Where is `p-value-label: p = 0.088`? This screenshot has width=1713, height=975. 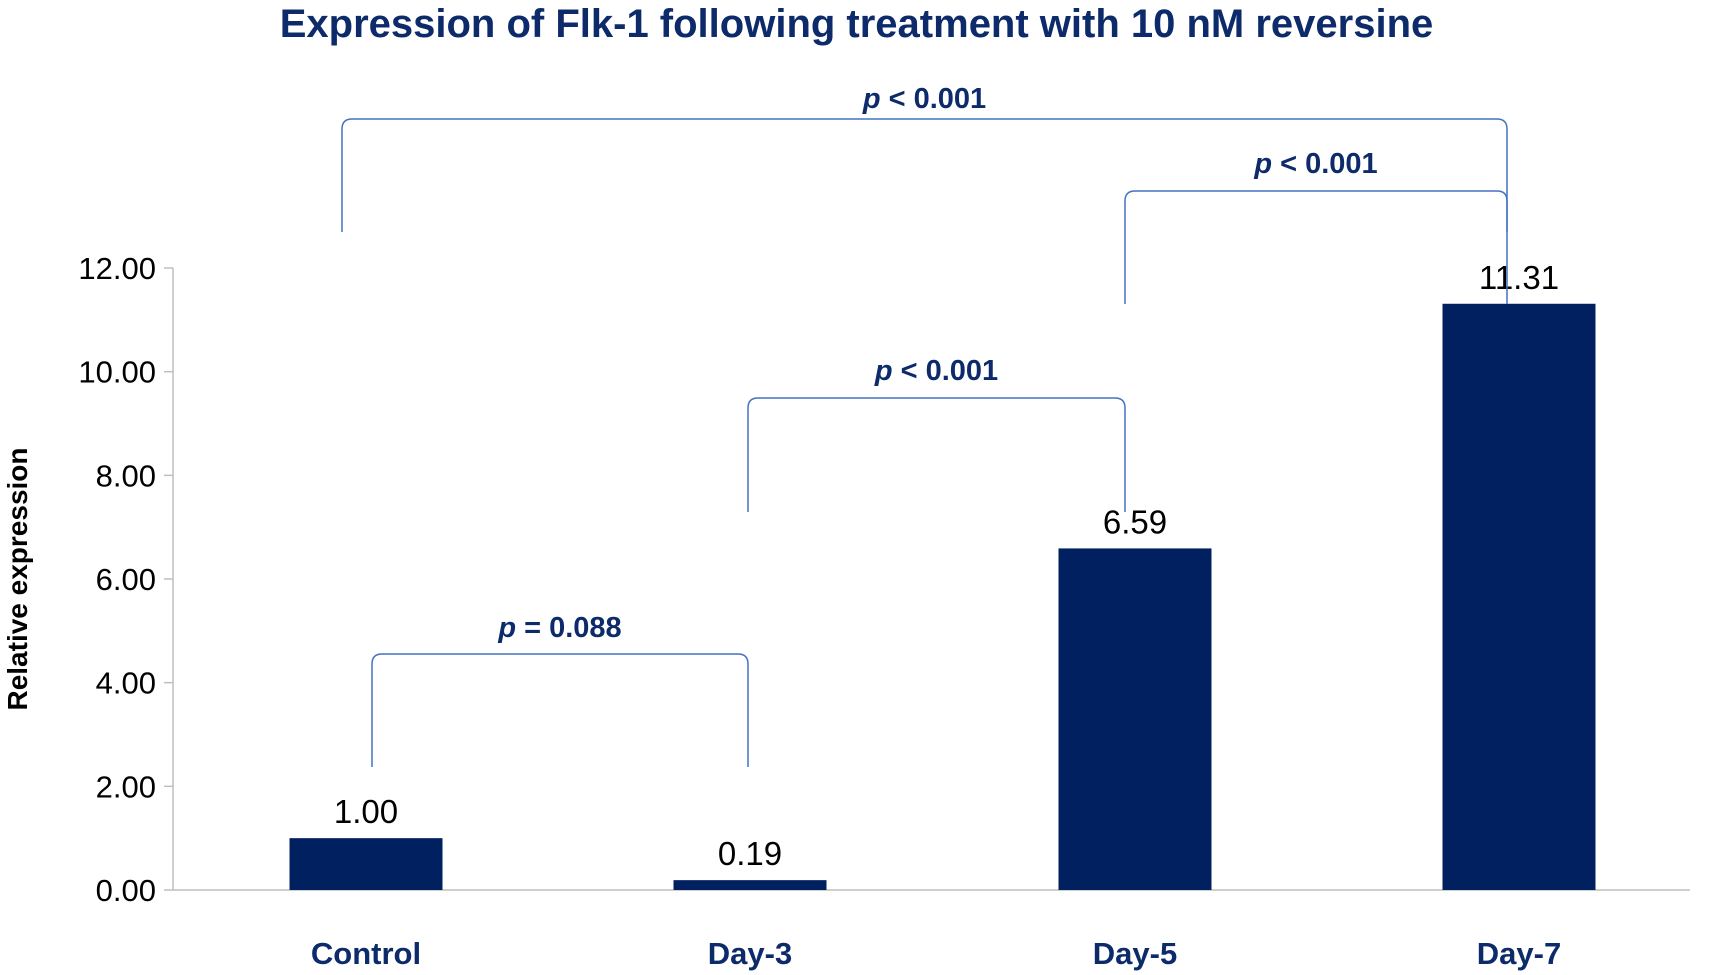
p-value-label: p = 0.088 is located at coordinates (559, 628).